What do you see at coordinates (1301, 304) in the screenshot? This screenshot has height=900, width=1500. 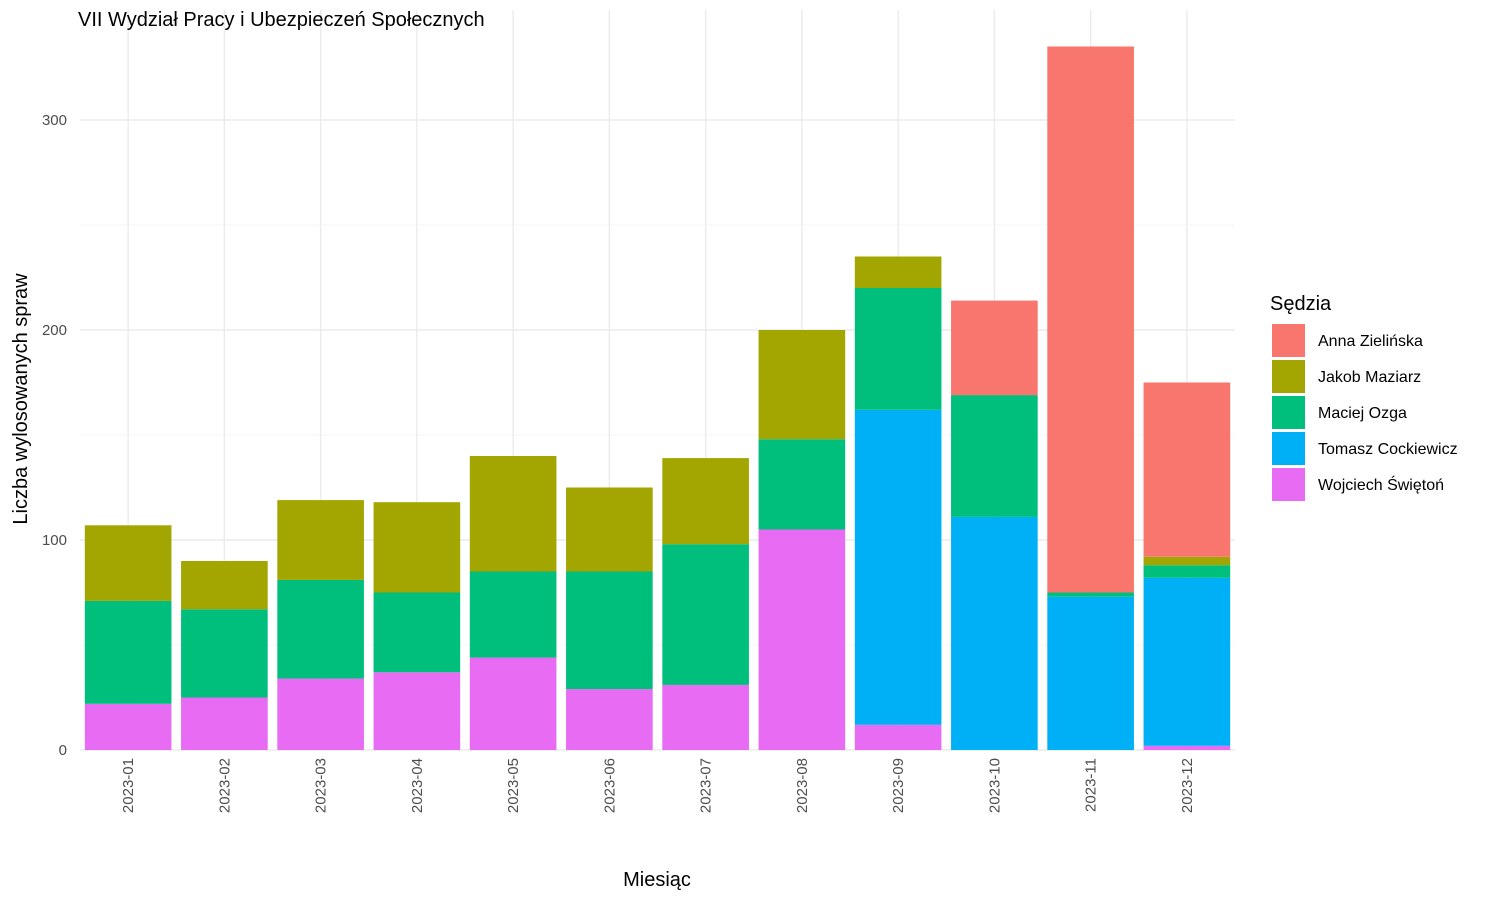 I see `legend-title: Sędzia` at bounding box center [1301, 304].